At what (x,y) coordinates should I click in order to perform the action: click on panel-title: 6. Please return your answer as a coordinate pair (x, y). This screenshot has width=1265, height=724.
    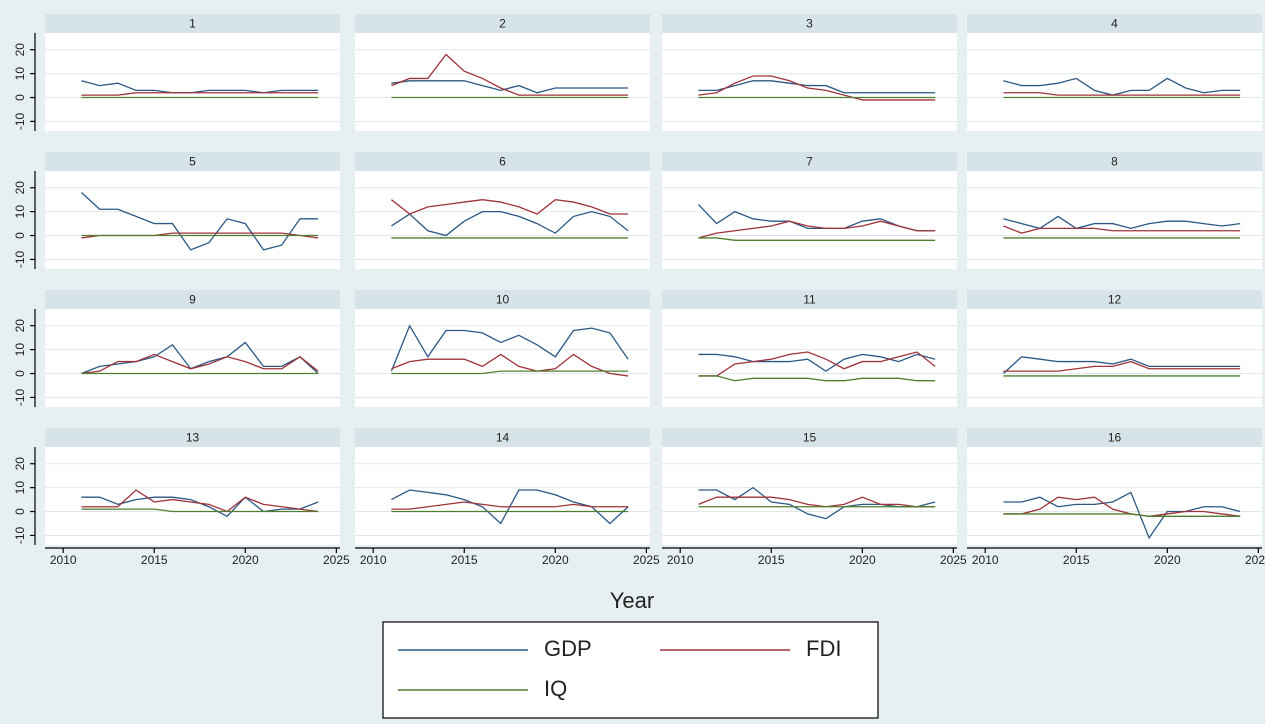
    Looking at the image, I should click on (502, 162).